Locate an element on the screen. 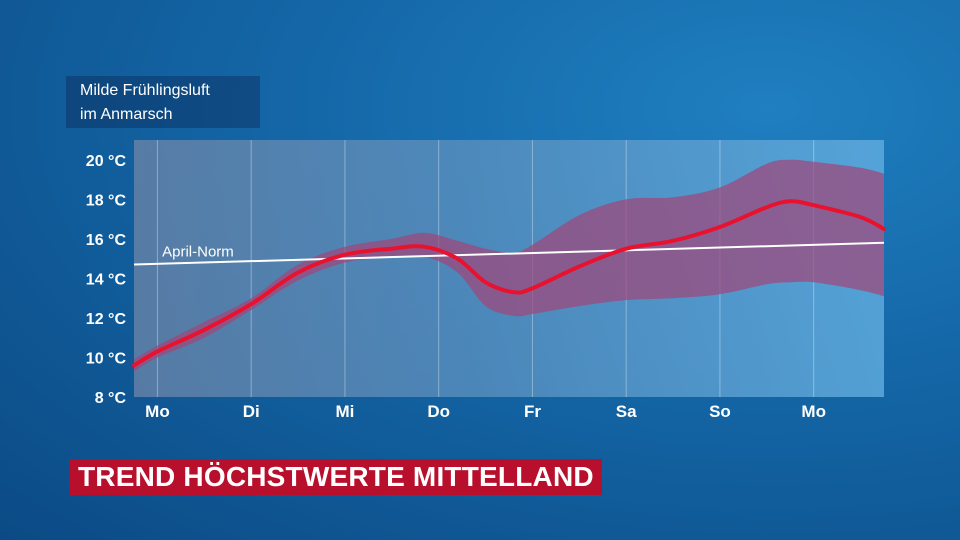 Image resolution: width=960 pixels, height=540 pixels. banner-title: TREND HÖCHSTWERTE MITTELLAND is located at coordinates (336, 476).